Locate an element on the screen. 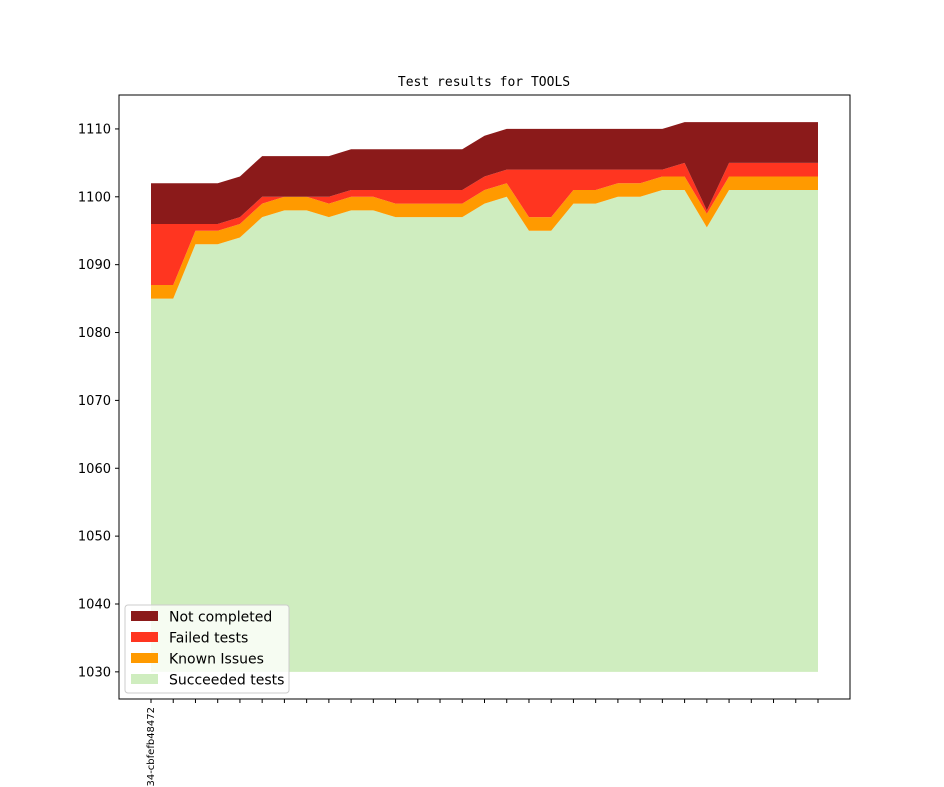 Image resolution: width=944 pixels, height=787 pixels. y-tick-label: 1030 is located at coordinates (94, 672).